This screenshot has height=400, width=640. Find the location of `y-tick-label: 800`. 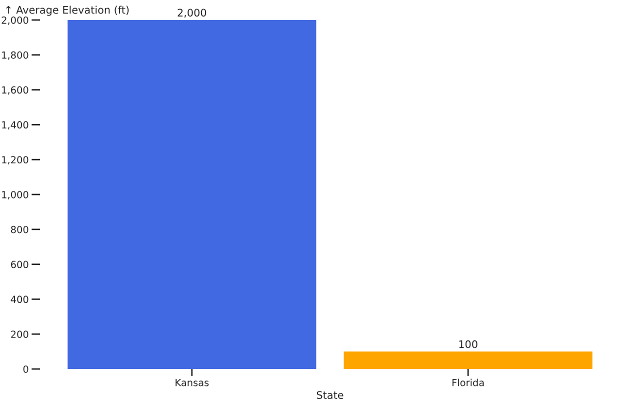

y-tick-label: 800 is located at coordinates (19, 230).